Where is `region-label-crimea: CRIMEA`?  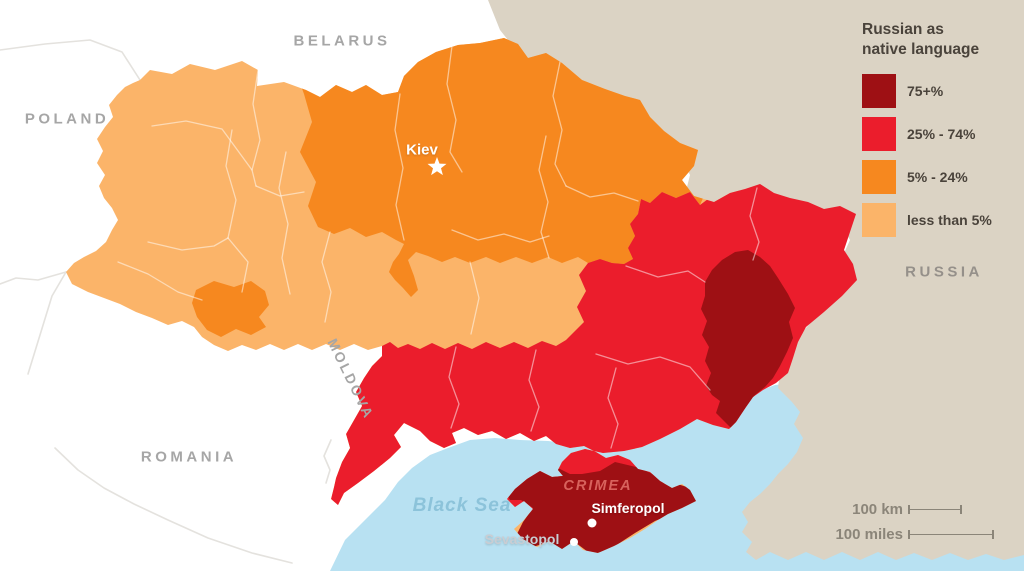 region-label-crimea: CRIMEA is located at coordinates (598, 486).